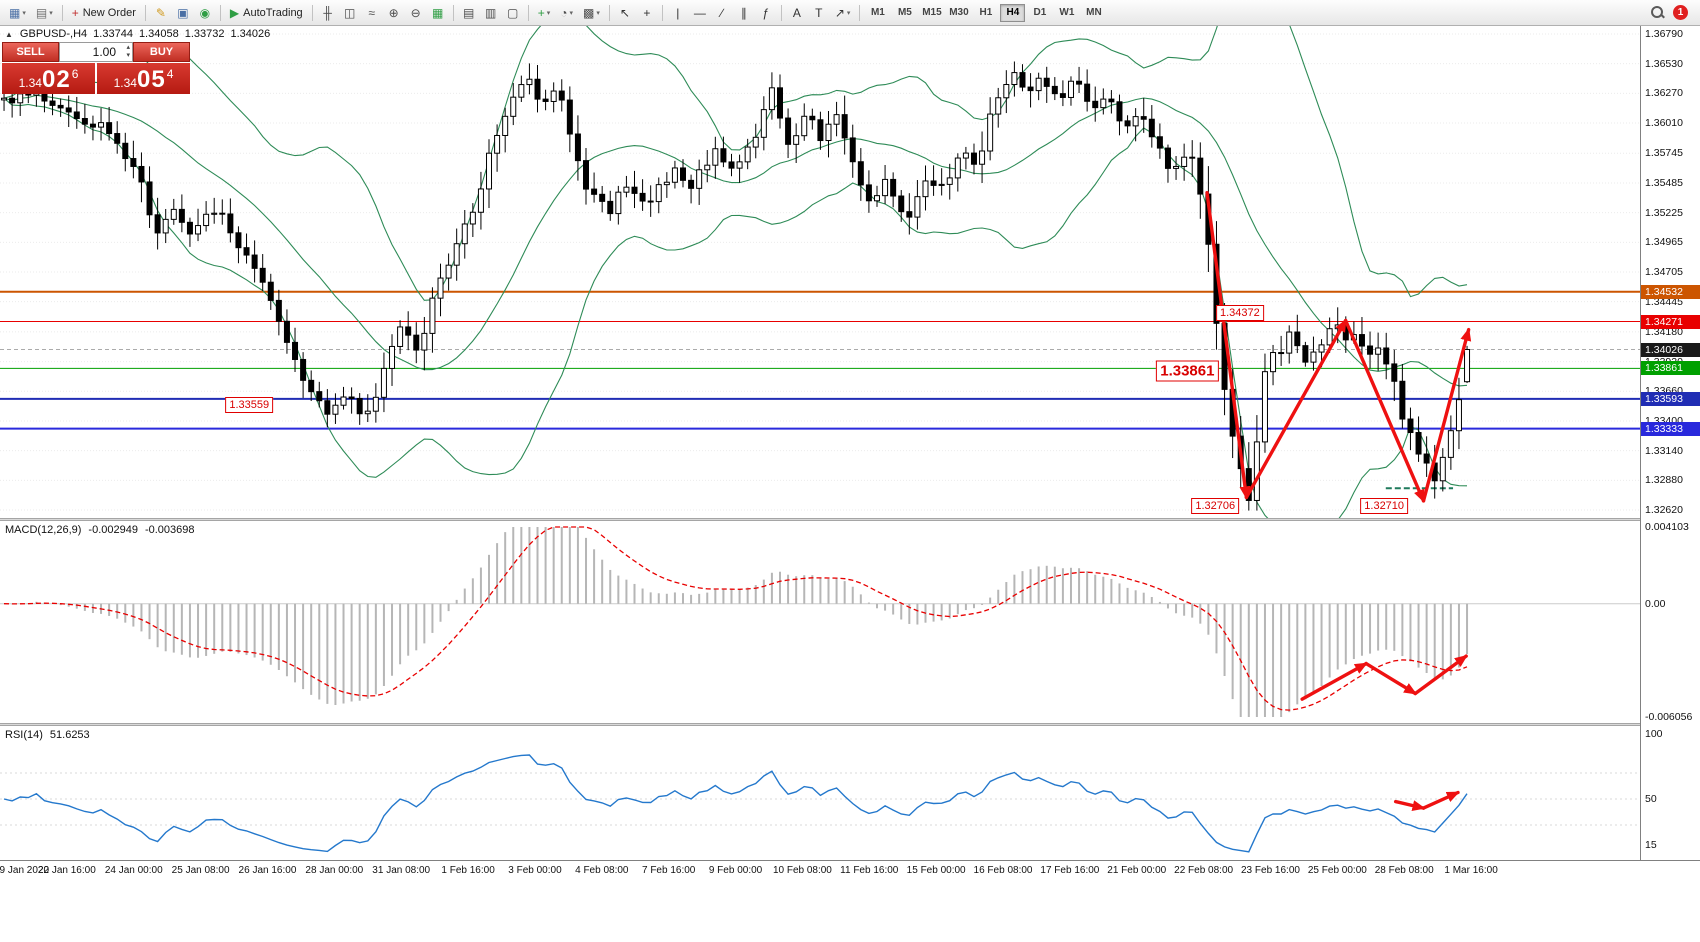 The height and width of the screenshot is (942, 1700). What do you see at coordinates (541, 12) in the screenshot?
I see `add-indicator-icon: +` at bounding box center [541, 12].